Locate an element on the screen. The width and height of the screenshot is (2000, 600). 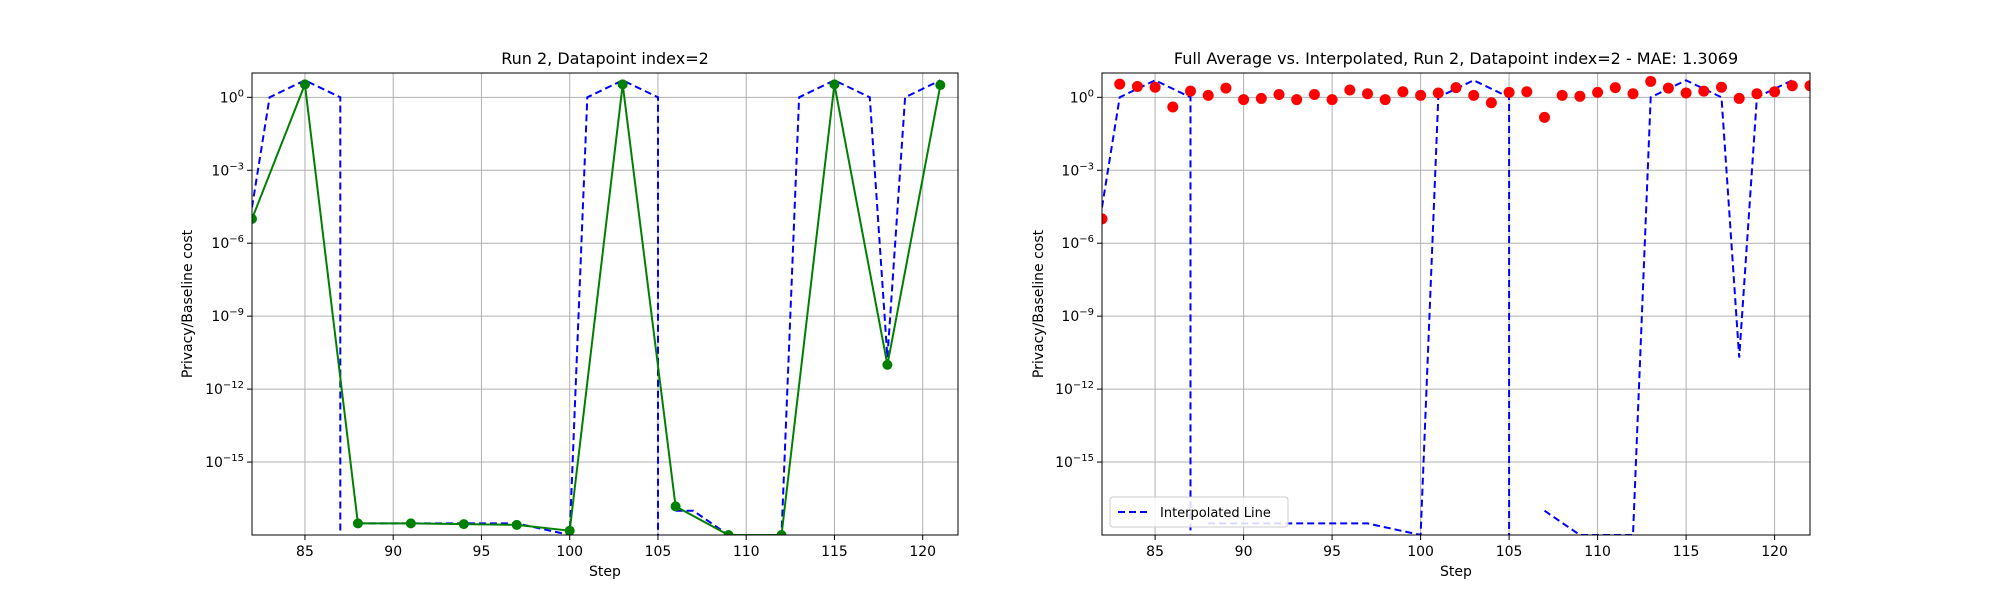
left-chart-x-tick-label-100: 100 is located at coordinates (569, 552).